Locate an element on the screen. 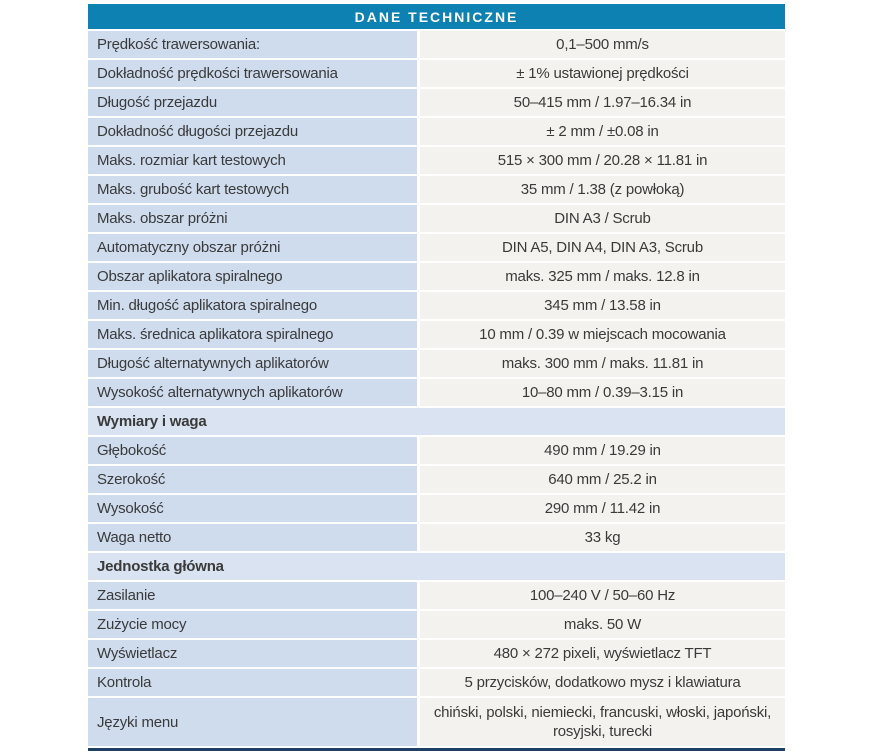  section-header-main-unit: Jednostka główna is located at coordinates (436, 566).